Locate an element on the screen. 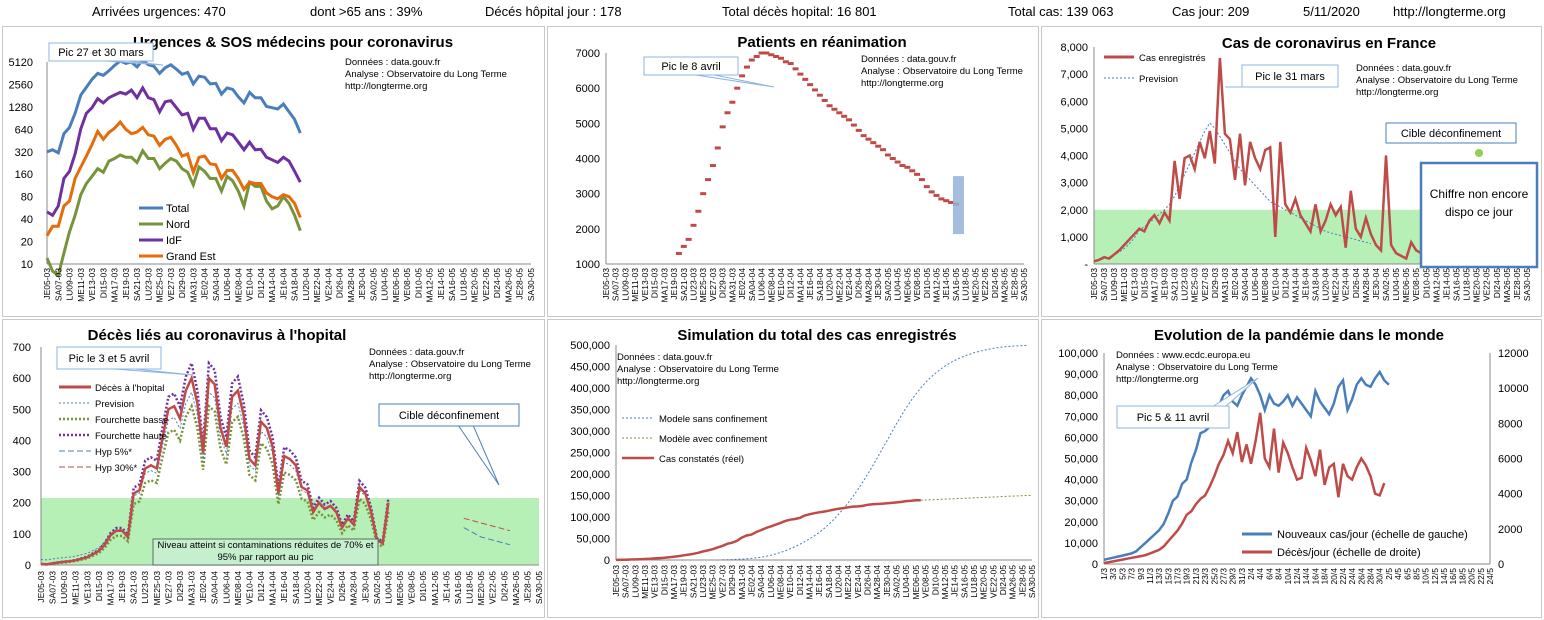 The height and width of the screenshot is (620, 1544). y-tick-label: 500 is located at coordinates (22, 410).